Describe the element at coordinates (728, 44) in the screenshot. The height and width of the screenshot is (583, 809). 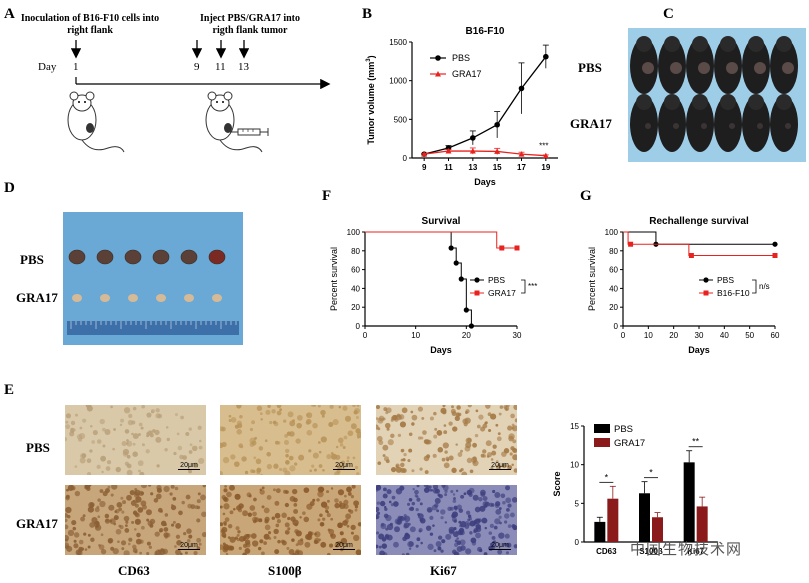
I see `mouse-head` at that location.